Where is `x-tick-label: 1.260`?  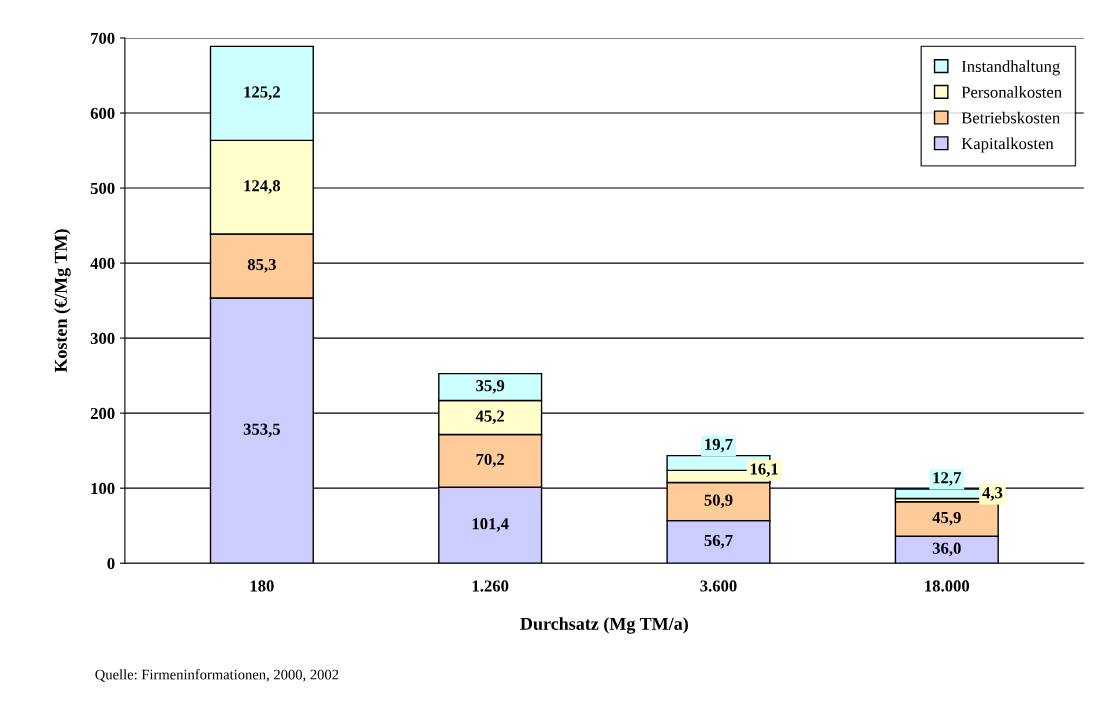
x-tick-label: 1.260 is located at coordinates (490, 586).